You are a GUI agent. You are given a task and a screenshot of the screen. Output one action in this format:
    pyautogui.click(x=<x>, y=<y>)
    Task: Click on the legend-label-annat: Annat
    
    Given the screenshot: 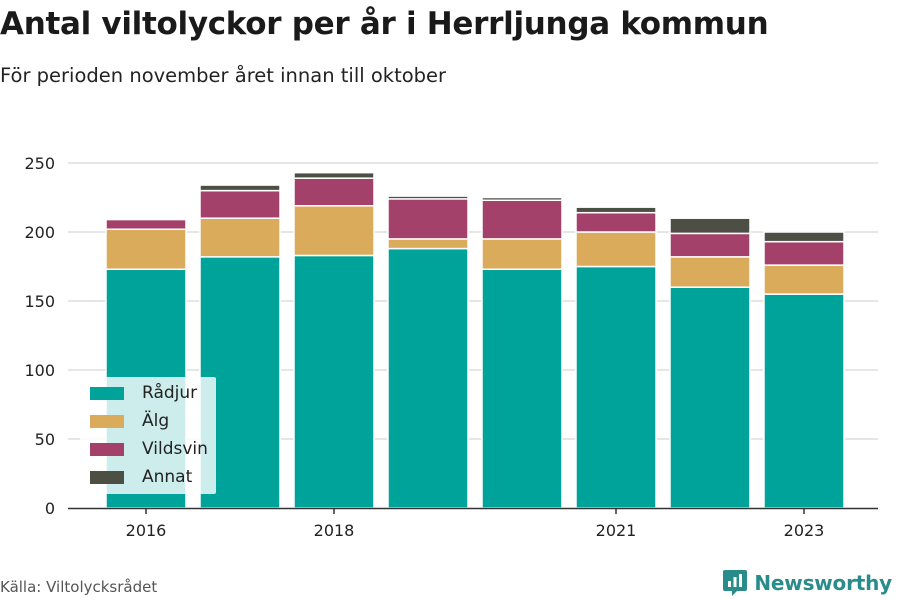 What is the action you would take?
    pyautogui.click(x=167, y=477)
    